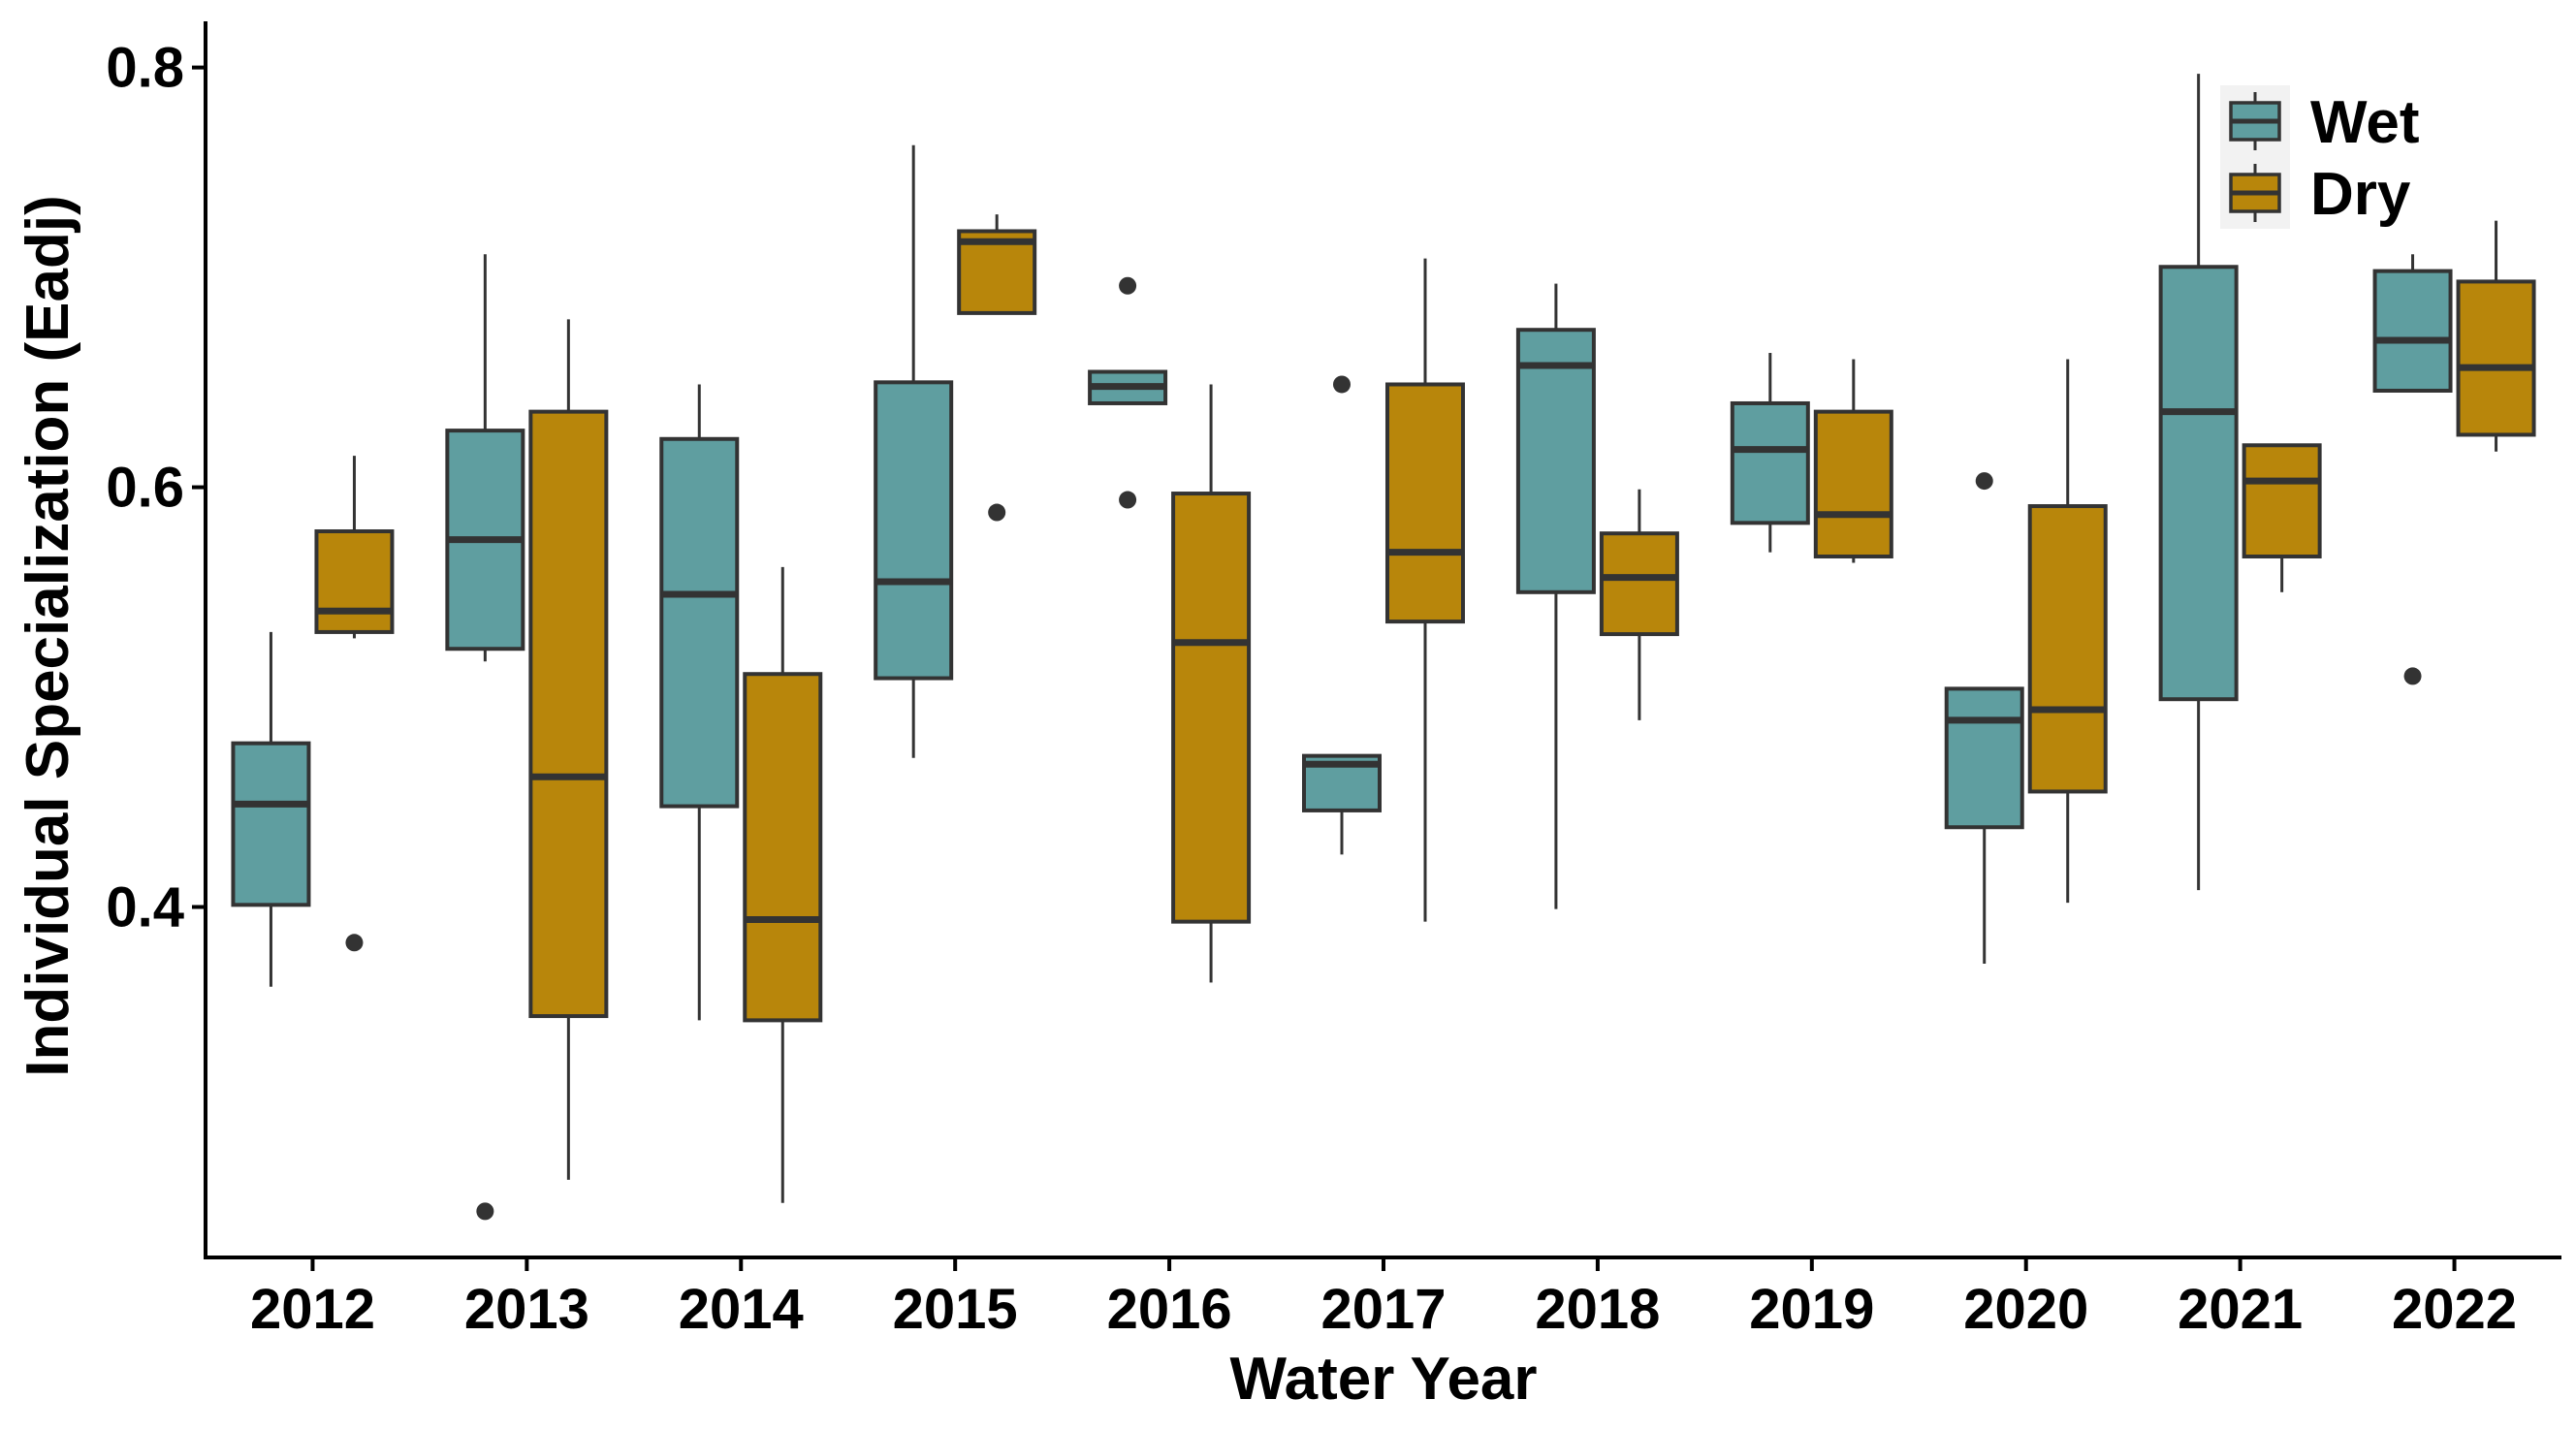 Image resolution: width=2576 pixels, height=1431 pixels. I want to click on box-dry-2017, so click(1425, 590).